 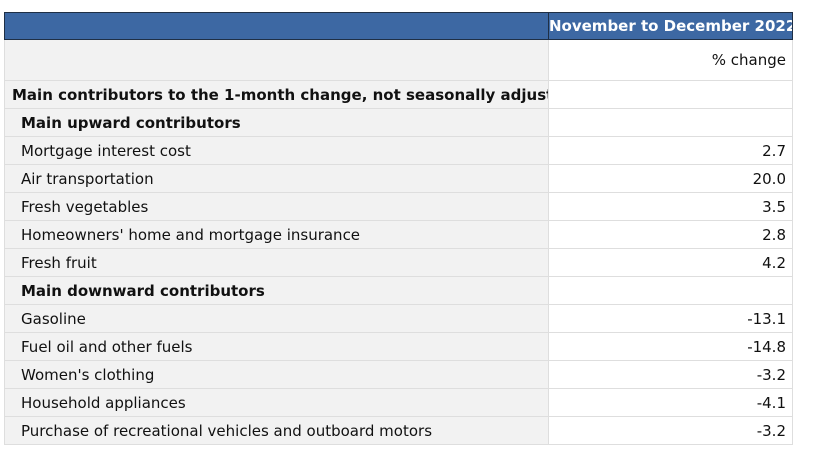 I want to click on unit-row: % change, so click(x=398, y=60).